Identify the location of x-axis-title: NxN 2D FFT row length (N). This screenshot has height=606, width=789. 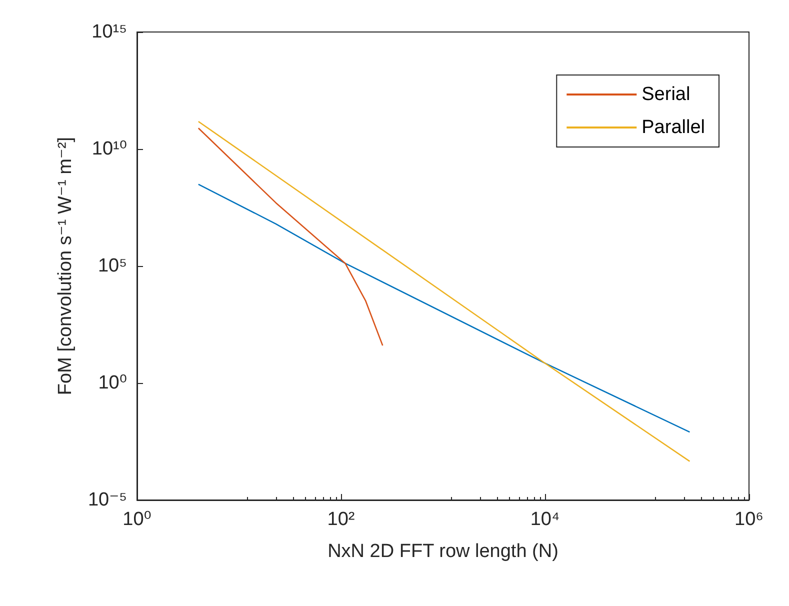
(443, 551).